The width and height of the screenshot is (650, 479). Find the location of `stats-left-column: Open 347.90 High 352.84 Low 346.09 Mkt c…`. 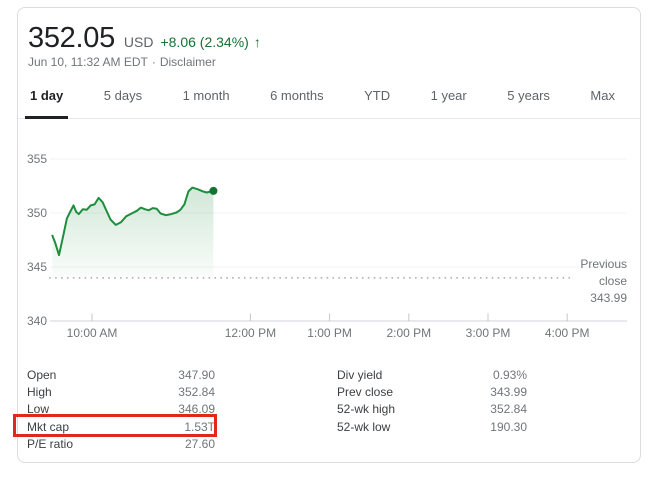

stats-left-column: Open 347.90 High 352.84 Low 346.09 Mkt c… is located at coordinates (121, 409).